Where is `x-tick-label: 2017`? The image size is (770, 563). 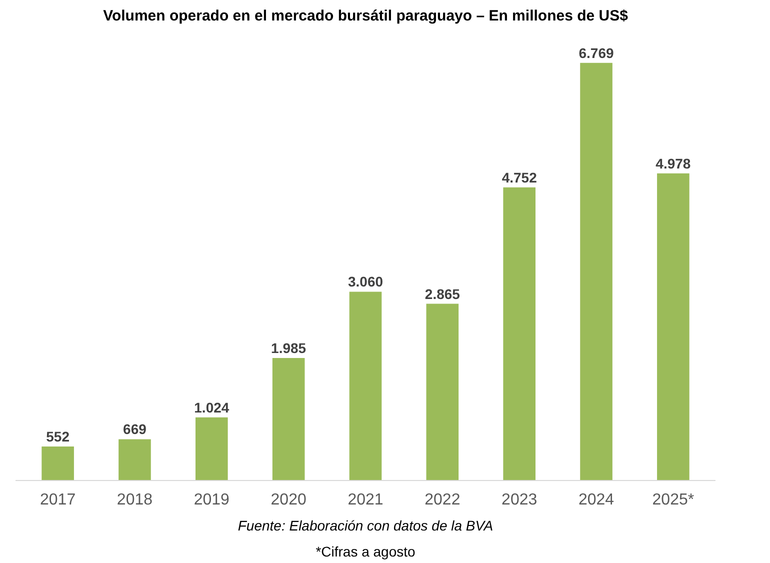 x-tick-label: 2017 is located at coordinates (58, 500).